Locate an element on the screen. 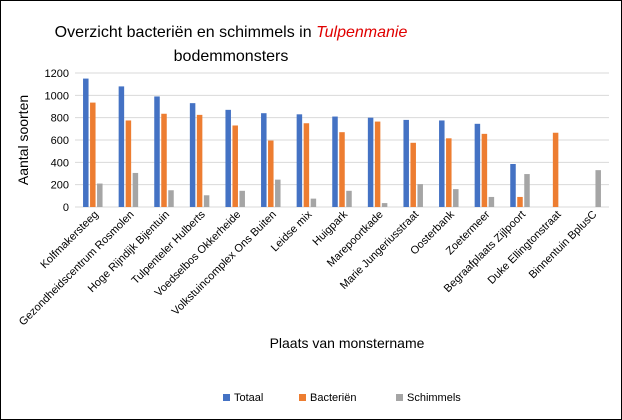 This screenshot has height=420, width=622. legend: Totaal Bacteriën Schimmels is located at coordinates (342, 398).